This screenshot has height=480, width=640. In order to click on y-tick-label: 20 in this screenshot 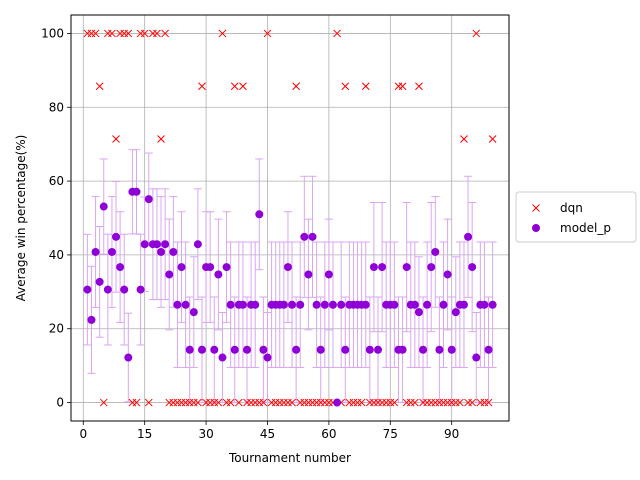, I will do `click(56, 329)`.